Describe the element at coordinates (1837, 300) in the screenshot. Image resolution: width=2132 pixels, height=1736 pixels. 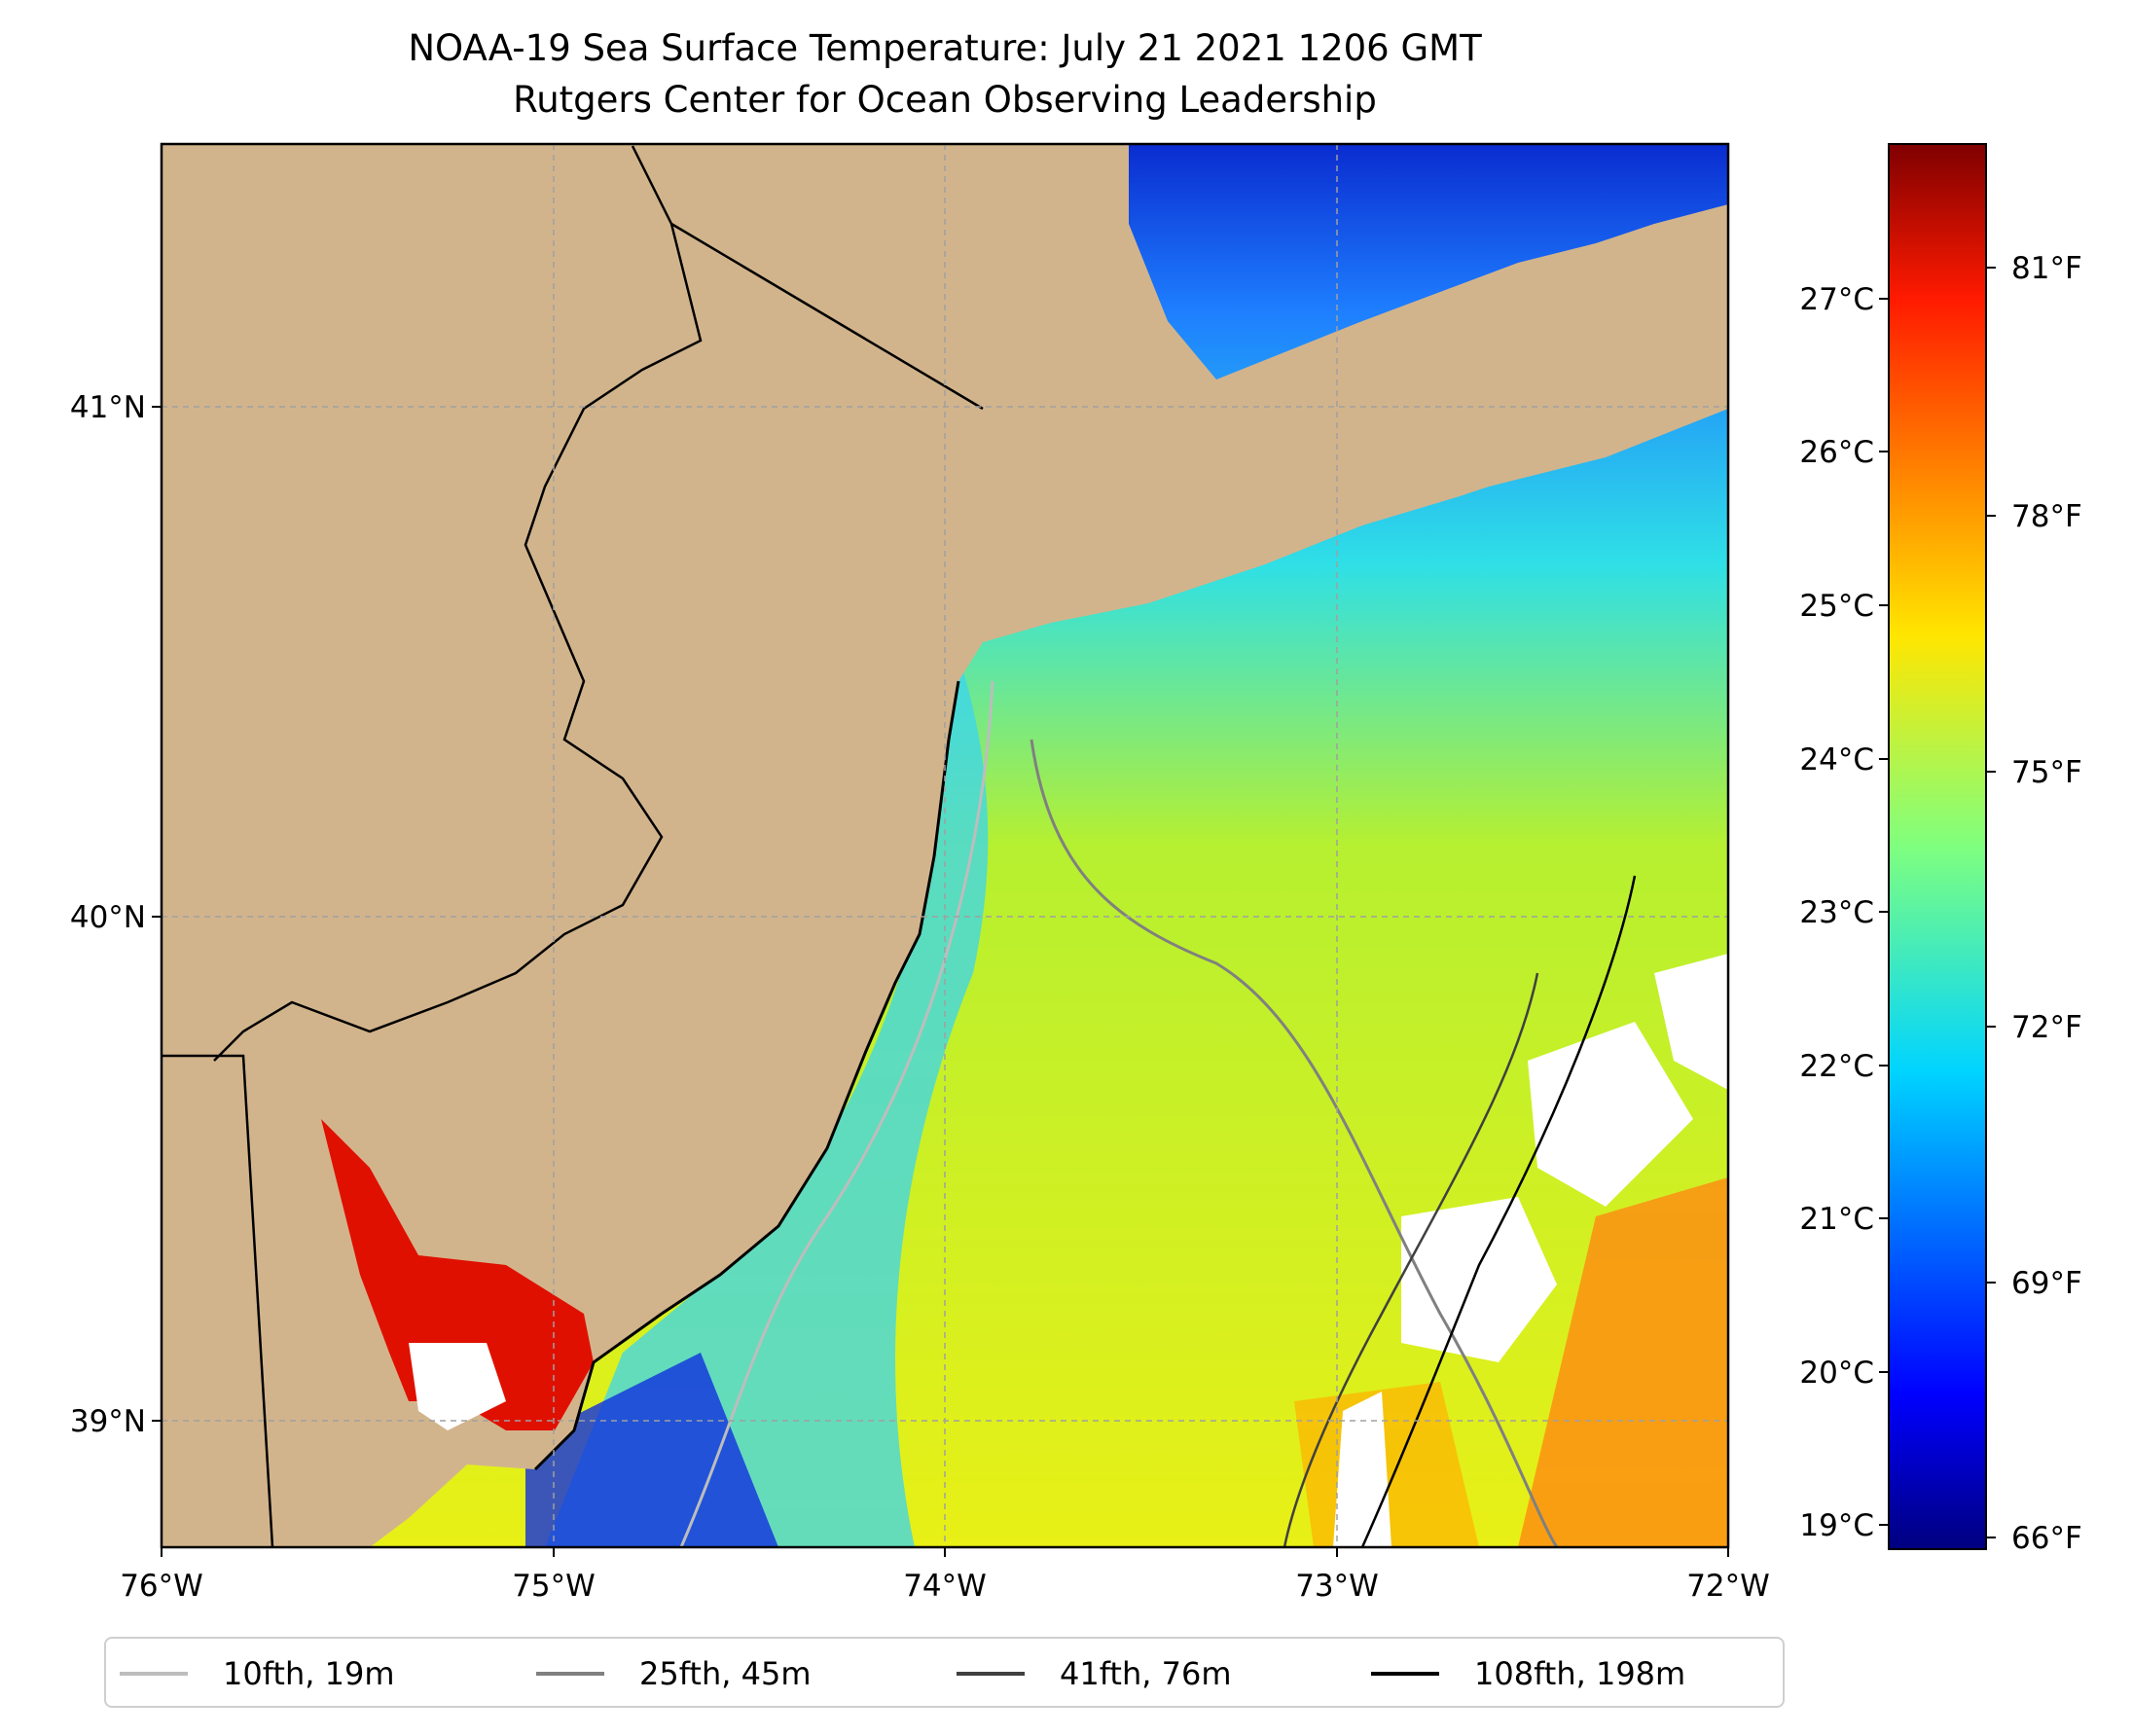
I see `celsius-tick-label: 27°C` at that location.